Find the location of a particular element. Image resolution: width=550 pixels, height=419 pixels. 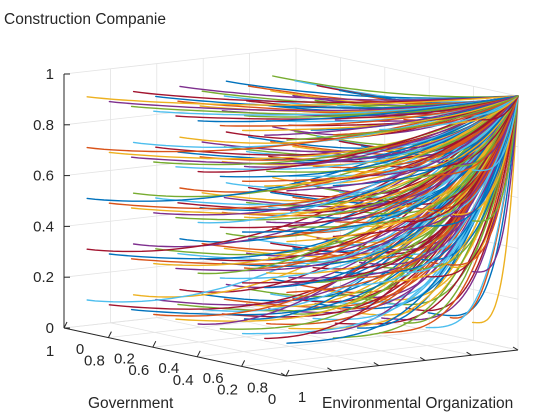

z-tick-label: 0.4 is located at coordinates (43, 226).